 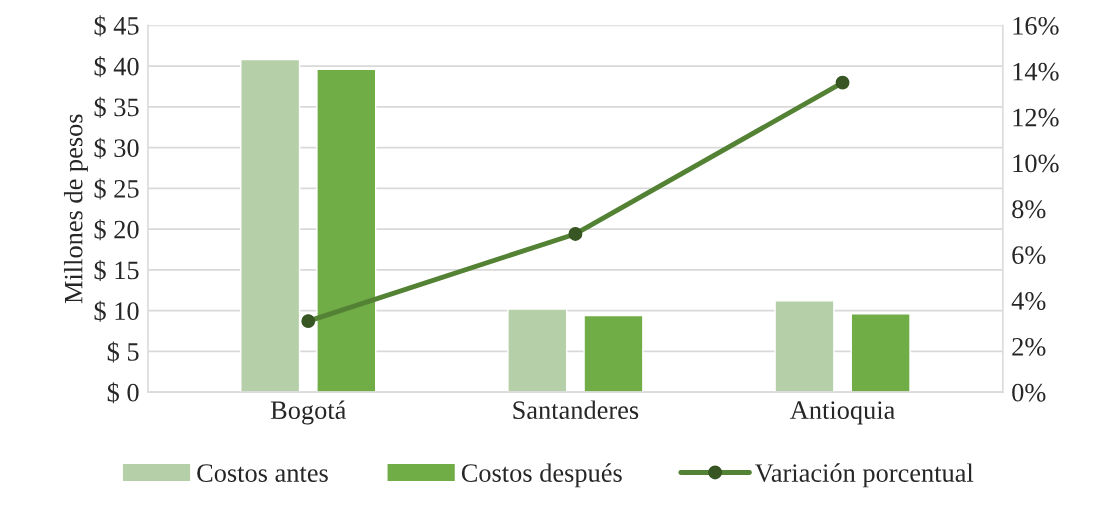 I want to click on legend-label: Variación porcentual, so click(x=864, y=475).